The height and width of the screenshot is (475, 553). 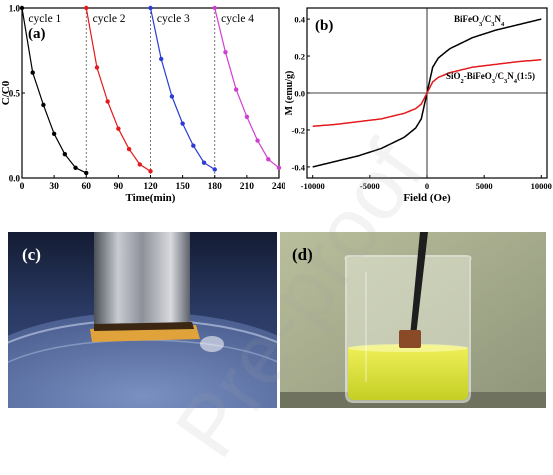 I want to click on beaker-liquid, so click(x=408, y=372).